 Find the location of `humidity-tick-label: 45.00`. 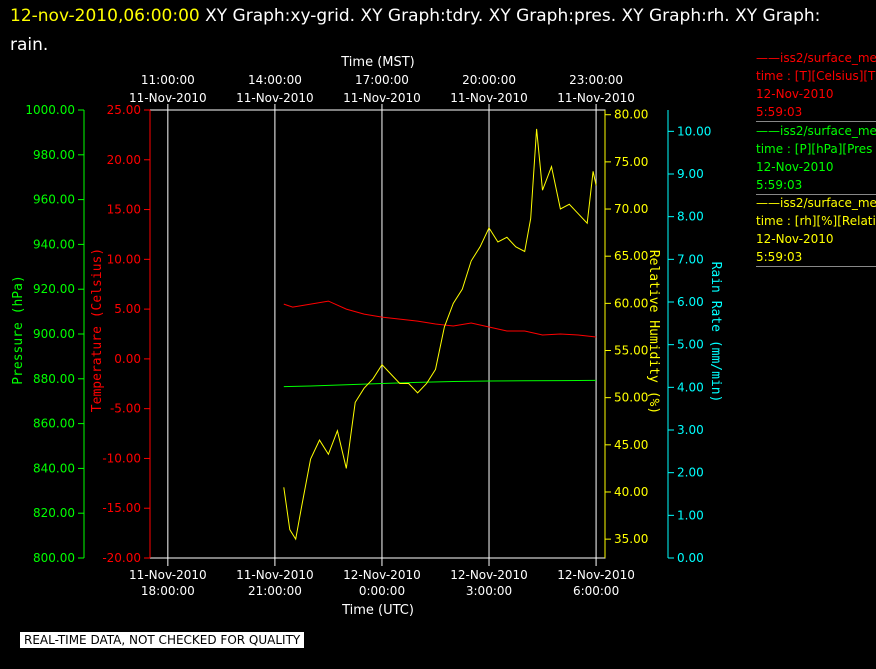

humidity-tick-label: 45.00 is located at coordinates (631, 445).